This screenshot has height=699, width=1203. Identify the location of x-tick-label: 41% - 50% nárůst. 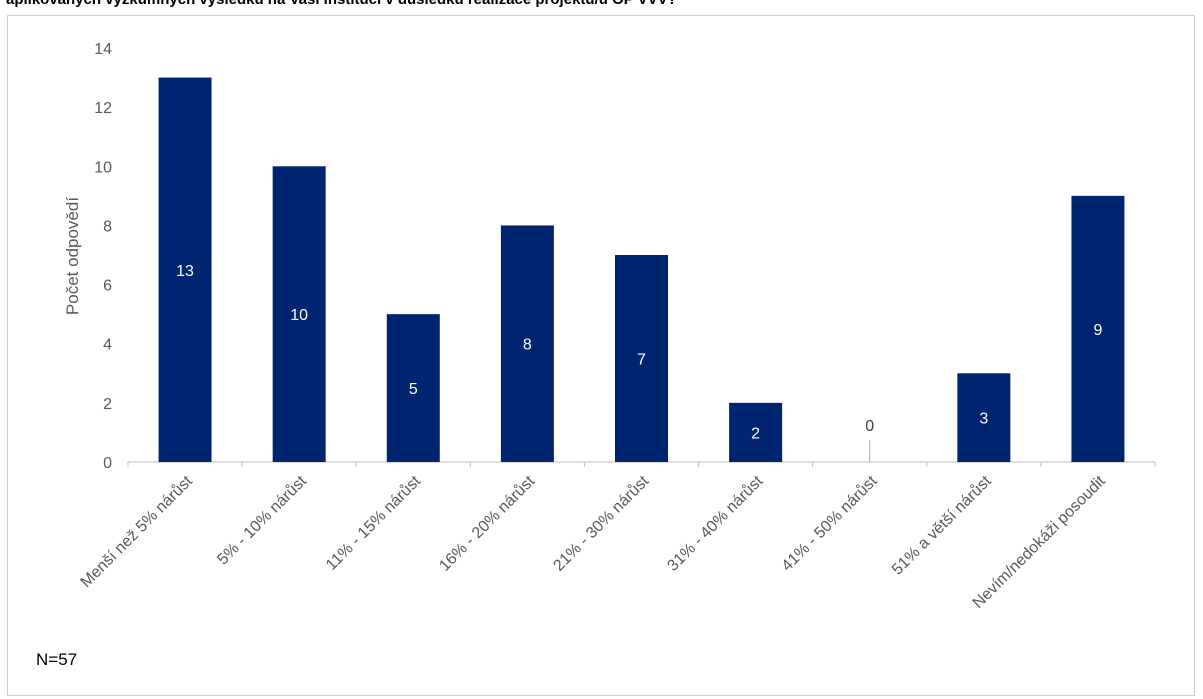
(829, 523).